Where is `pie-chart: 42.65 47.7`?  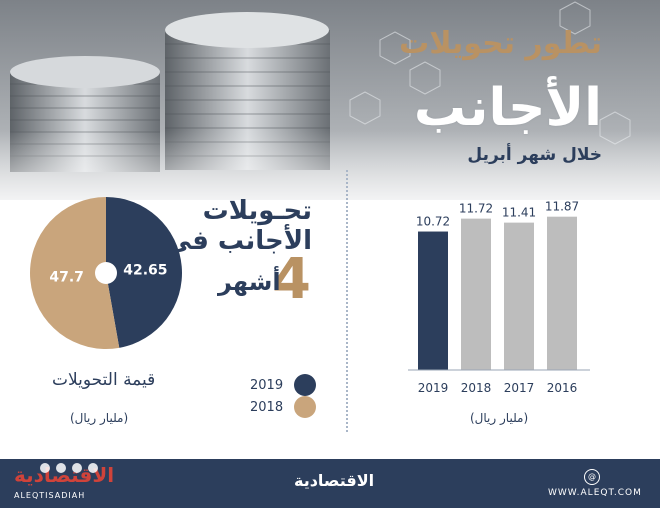 pie-chart: 42.65 47.7 is located at coordinates (105, 273).